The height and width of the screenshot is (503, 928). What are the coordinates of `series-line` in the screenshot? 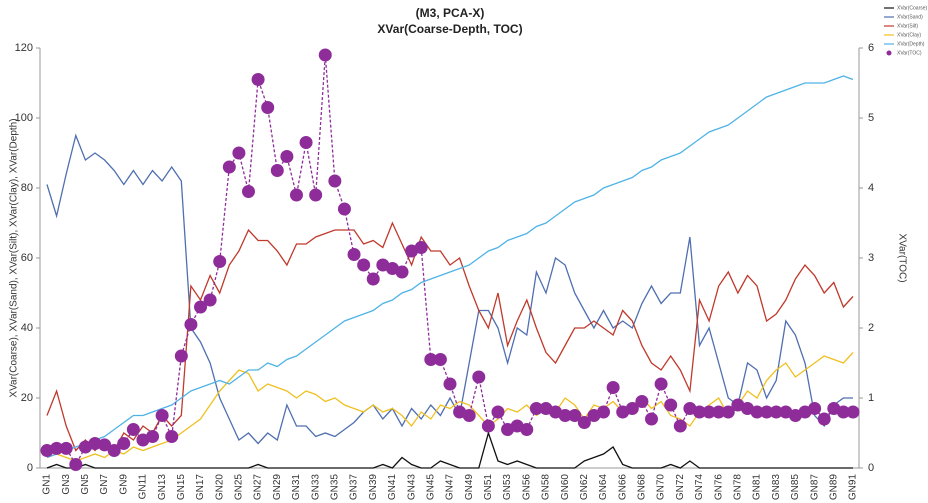 It's located at (449, 449).